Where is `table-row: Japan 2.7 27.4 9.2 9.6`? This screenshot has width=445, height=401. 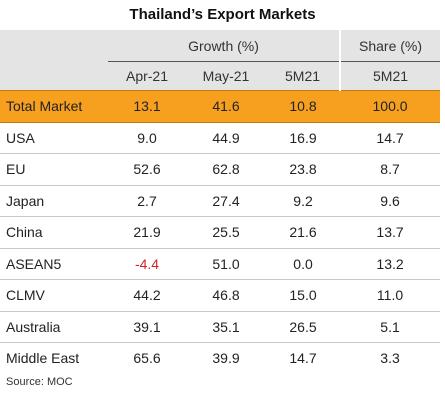 table-row: Japan 2.7 27.4 9.2 9.6 is located at coordinates (220, 200).